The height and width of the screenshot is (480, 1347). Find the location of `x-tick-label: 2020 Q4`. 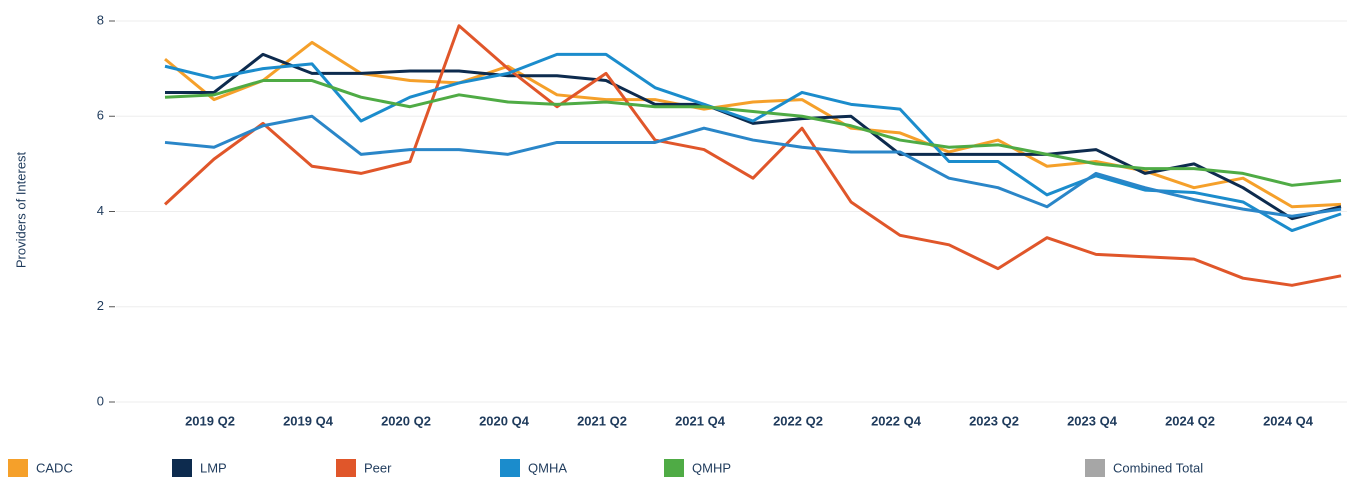

x-tick-label: 2020 Q4 is located at coordinates (504, 420).